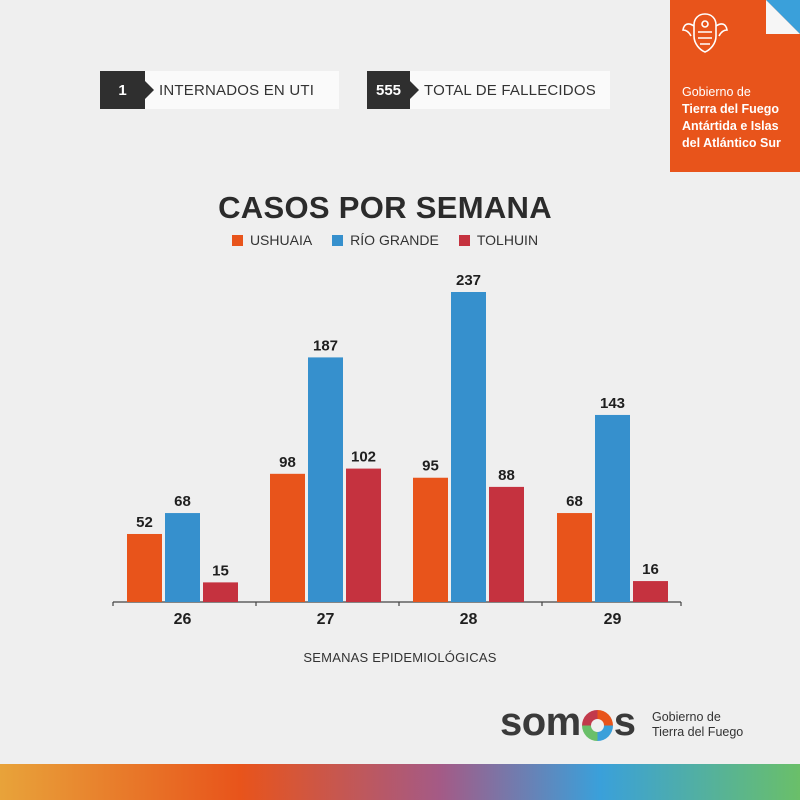 This screenshot has height=800, width=800. I want to click on bar-value-label: 98, so click(287, 462).